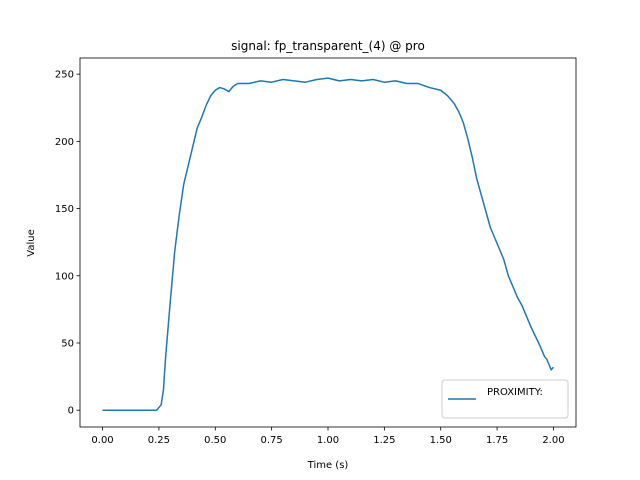  I want to click on x-tick-label: 0.50, so click(215, 440).